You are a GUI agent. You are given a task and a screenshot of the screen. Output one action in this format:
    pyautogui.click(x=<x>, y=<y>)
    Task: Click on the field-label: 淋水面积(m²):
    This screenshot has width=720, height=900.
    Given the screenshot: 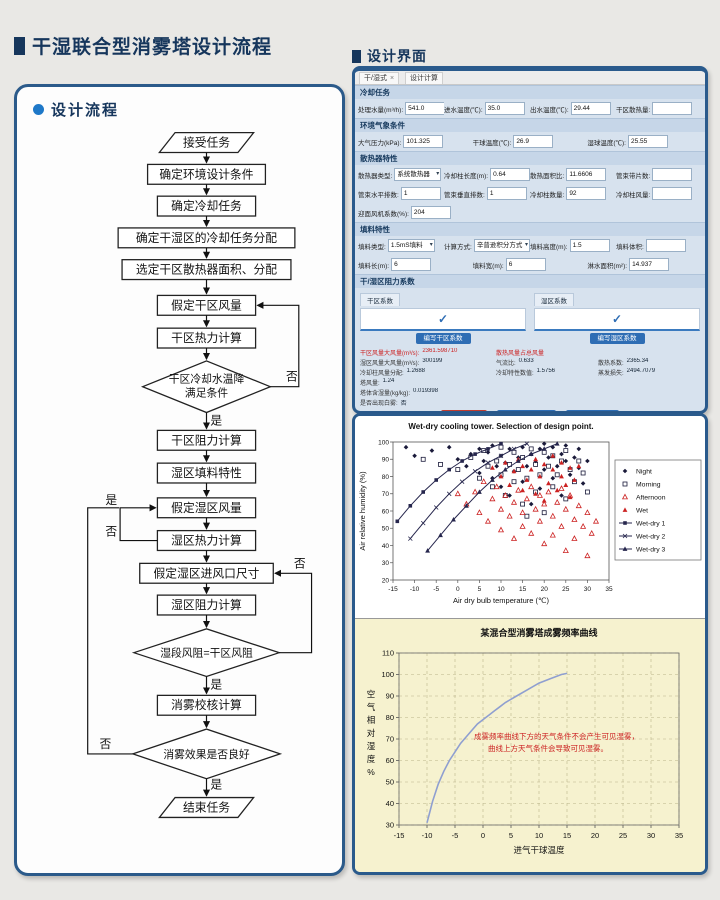 What is the action you would take?
    pyautogui.click(x=607, y=266)
    